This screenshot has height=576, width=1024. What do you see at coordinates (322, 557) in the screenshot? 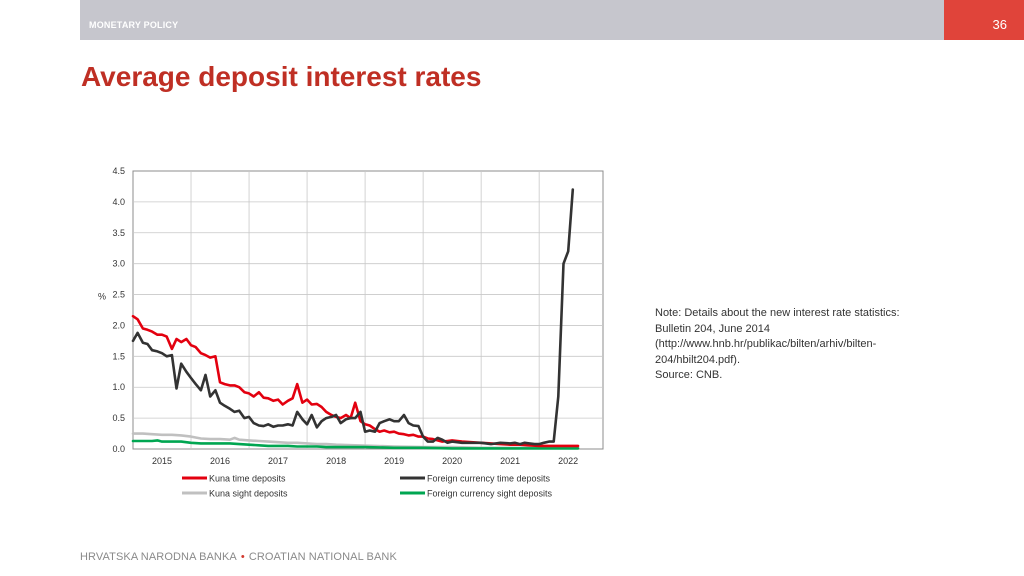
I see `footer-name-en: CROATIAN NATIONAL BANK` at bounding box center [322, 557].